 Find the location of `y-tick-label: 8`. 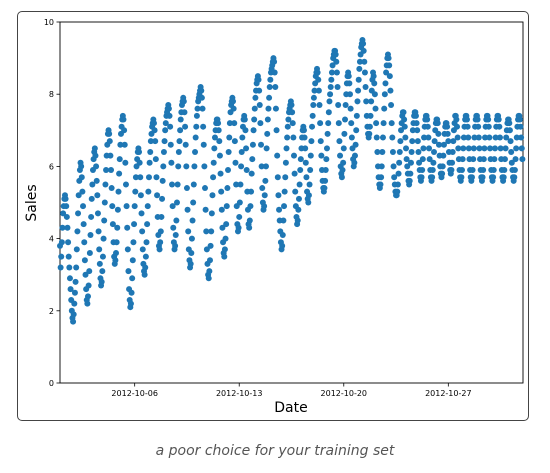

y-tick-label: 8 is located at coordinates (51, 94).